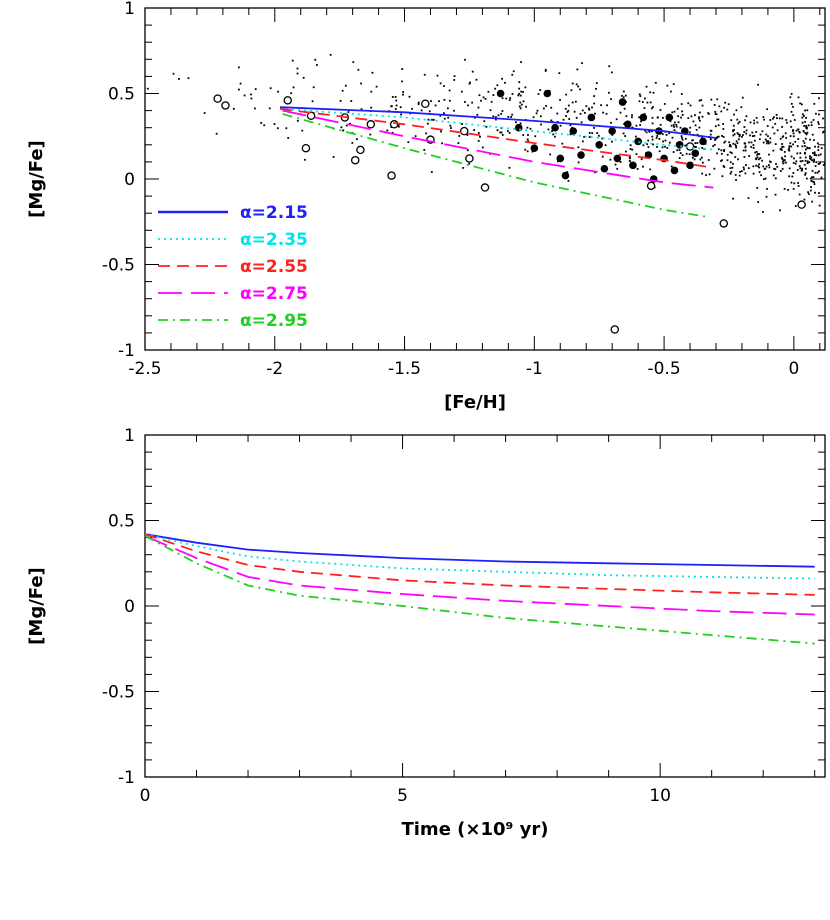 The height and width of the screenshot is (920, 830). I want to click on legend-label: α=2.95, so click(274, 321).